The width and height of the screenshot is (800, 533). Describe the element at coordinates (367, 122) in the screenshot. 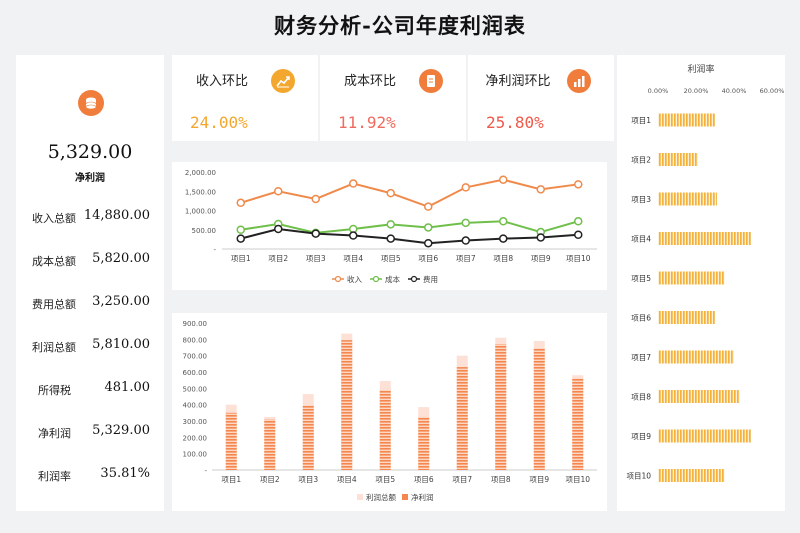

I see `kpi-value: 11.92%` at that location.